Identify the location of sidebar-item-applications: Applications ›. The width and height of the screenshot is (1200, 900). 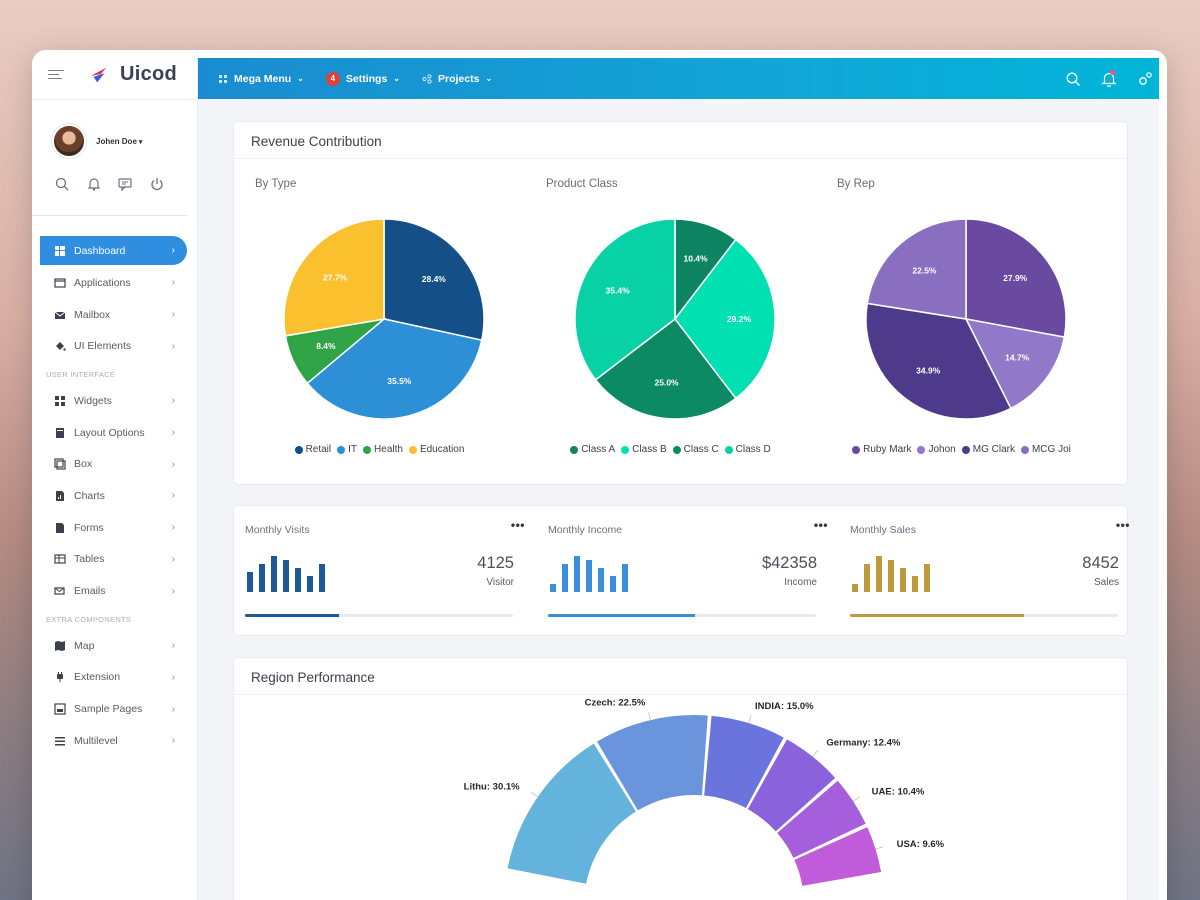
(114, 283).